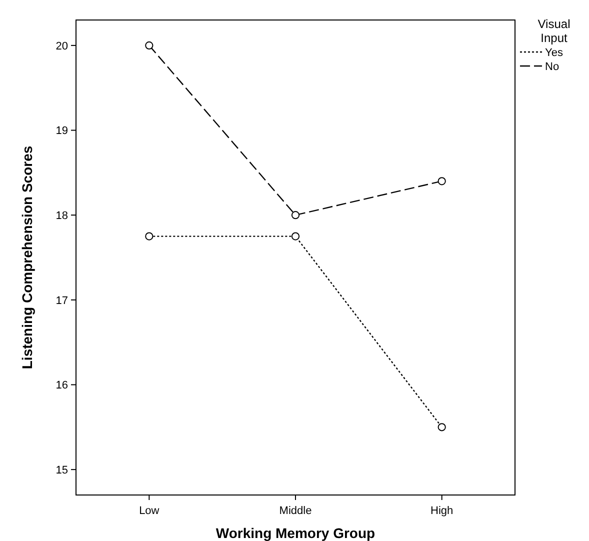 Image resolution: width=589 pixels, height=541 pixels. Describe the element at coordinates (554, 31) in the screenshot. I see `legend-title: Visual Input` at that location.